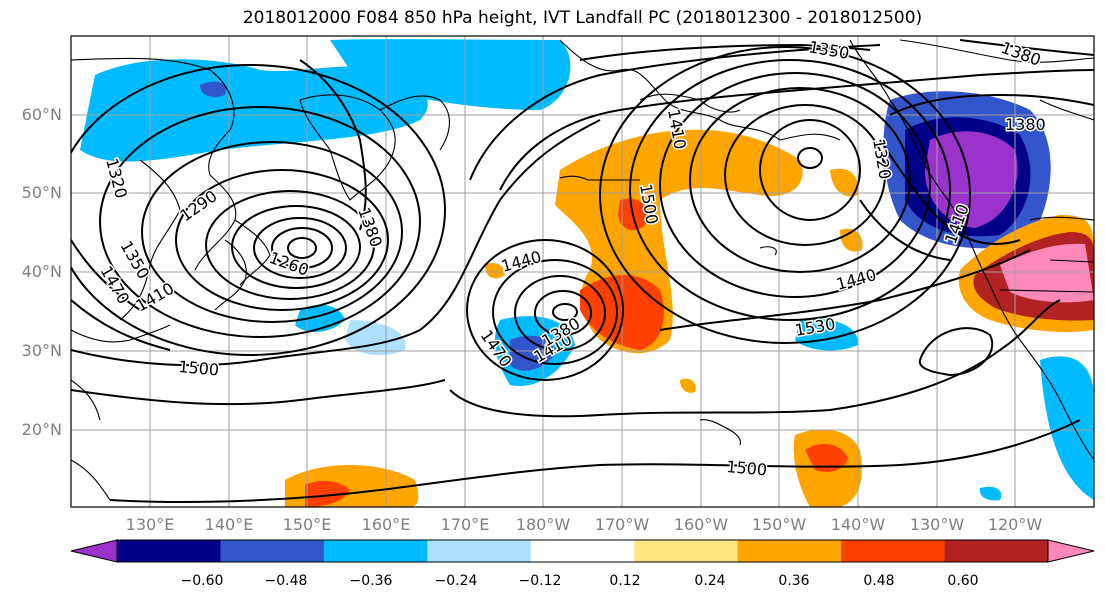 The image size is (1105, 601). I want to click on colorbar-extend-min, so click(94, 551).